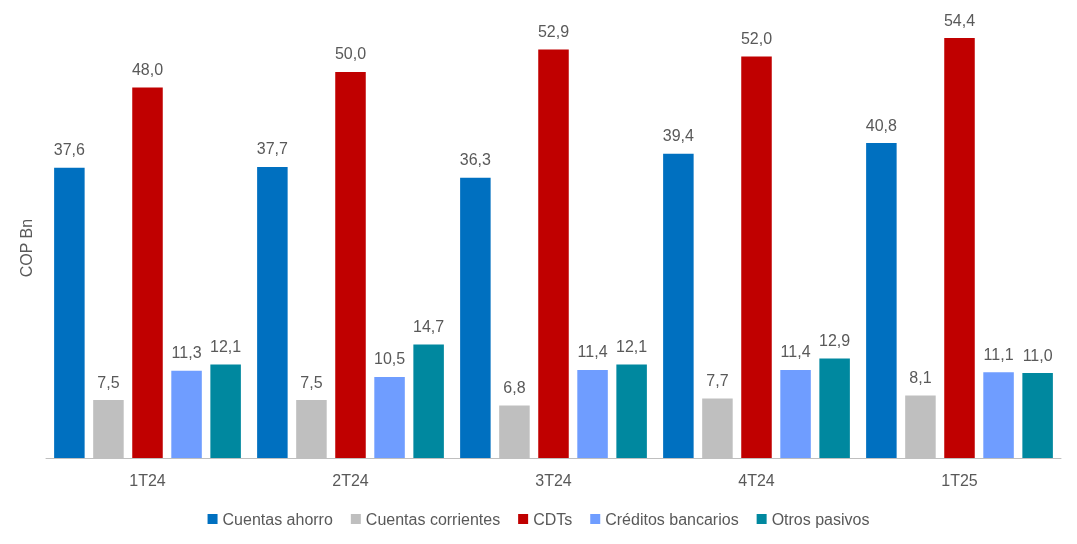 This screenshot has width=1077, height=544. Describe the element at coordinates (717, 381) in the screenshot. I see `data-label: 7,7` at that location.